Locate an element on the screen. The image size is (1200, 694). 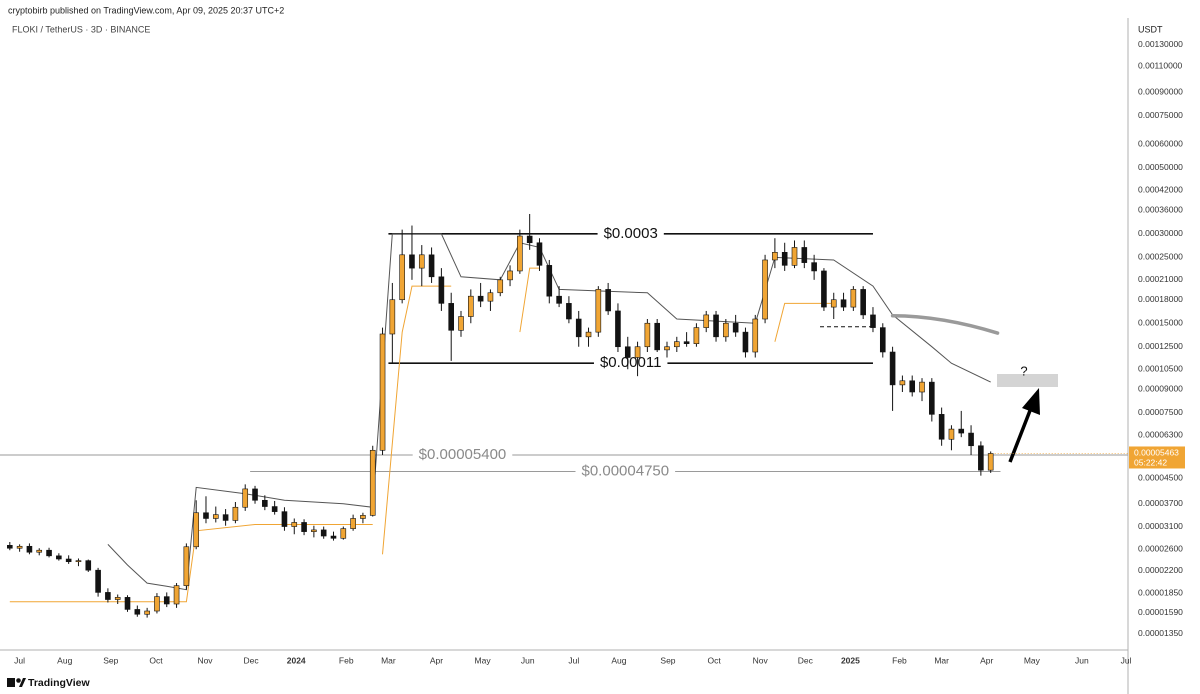
x-tick-label: Feb is located at coordinates (899, 660).